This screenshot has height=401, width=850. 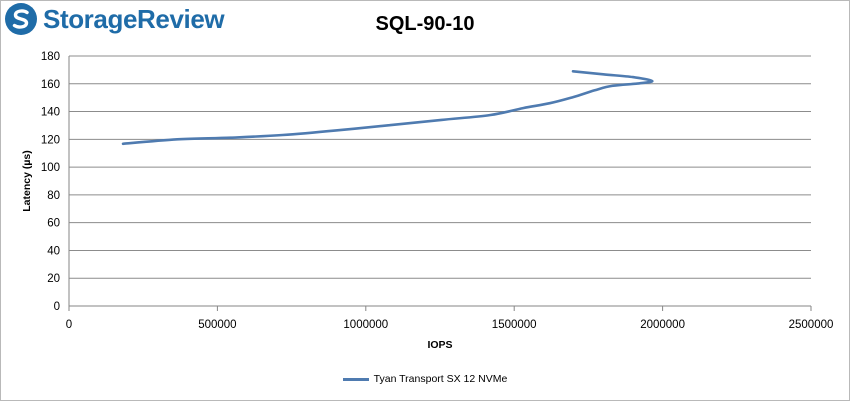 I want to click on chart-title: SQL-90-10, so click(x=425, y=24).